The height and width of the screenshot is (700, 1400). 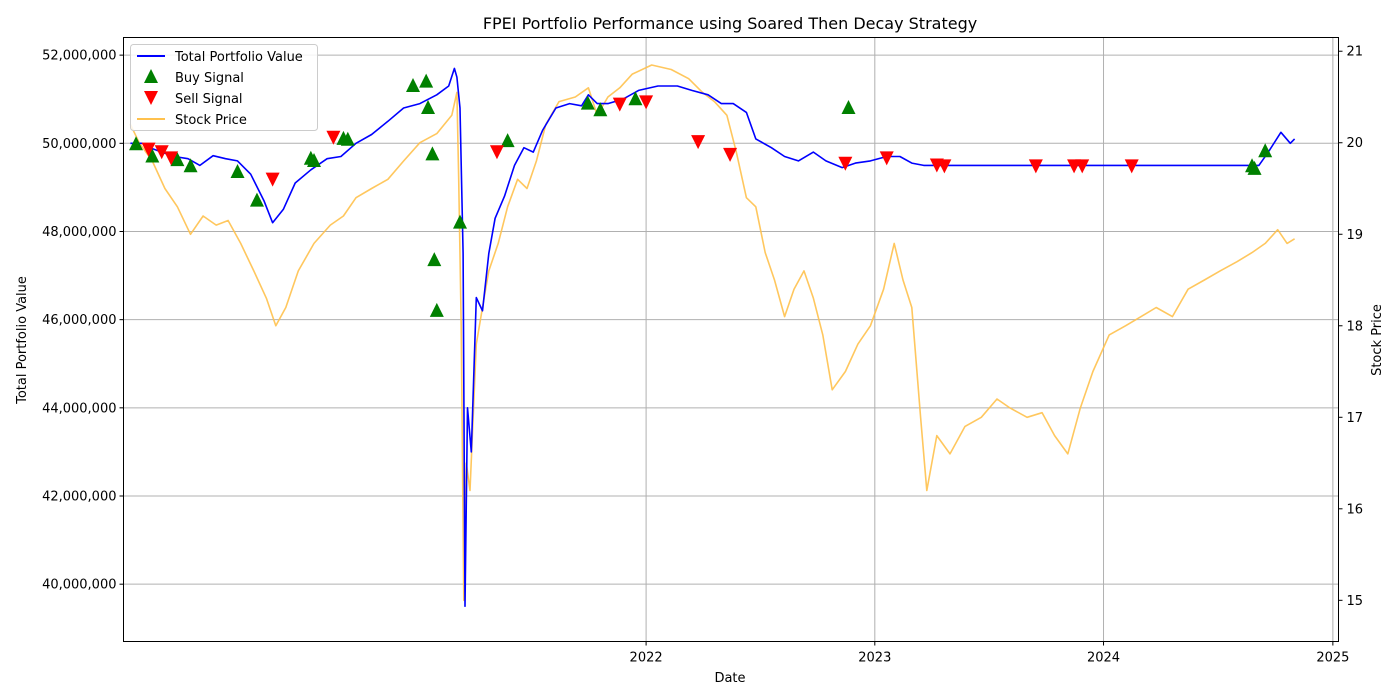 I want to click on x-tick-label: 2025, so click(x=1332, y=658).